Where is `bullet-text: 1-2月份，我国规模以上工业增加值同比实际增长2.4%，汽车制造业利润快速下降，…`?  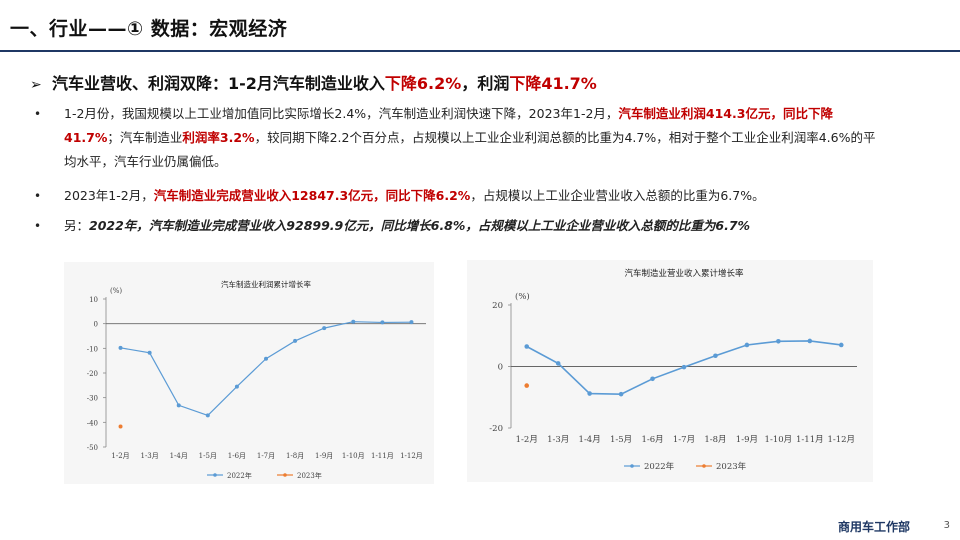 bullet-text: 1-2月份，我国规模以上工业增加值同比实际增长2.4%，汽车制造业利润快速下降，… is located at coordinates (474, 138).